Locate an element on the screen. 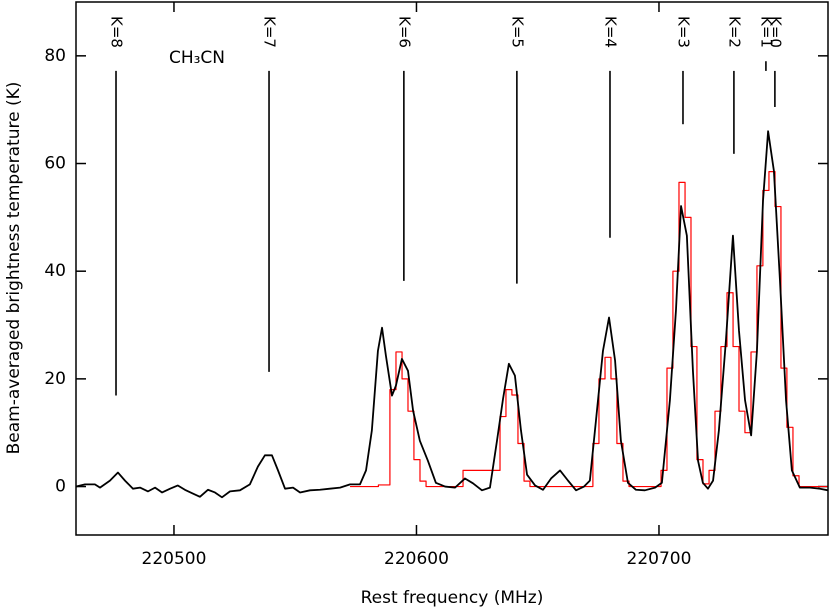  transition-label: K=3 is located at coordinates (683, 32).